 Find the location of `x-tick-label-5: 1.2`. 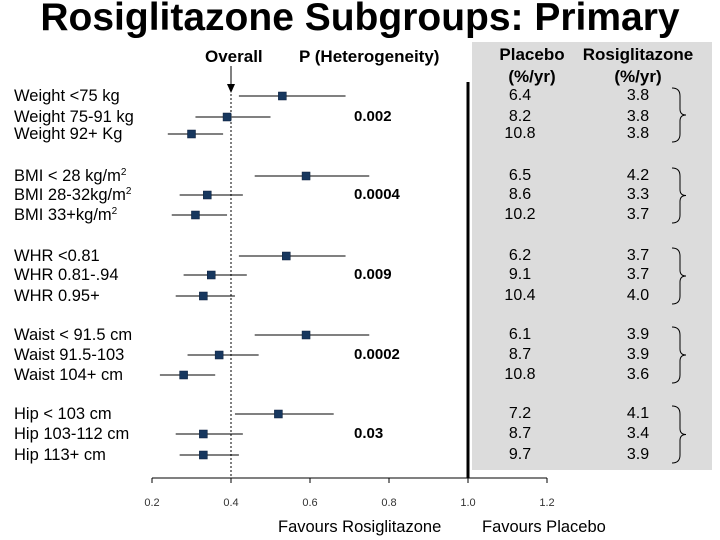

x-tick-label-5: 1.2 is located at coordinates (546, 503).